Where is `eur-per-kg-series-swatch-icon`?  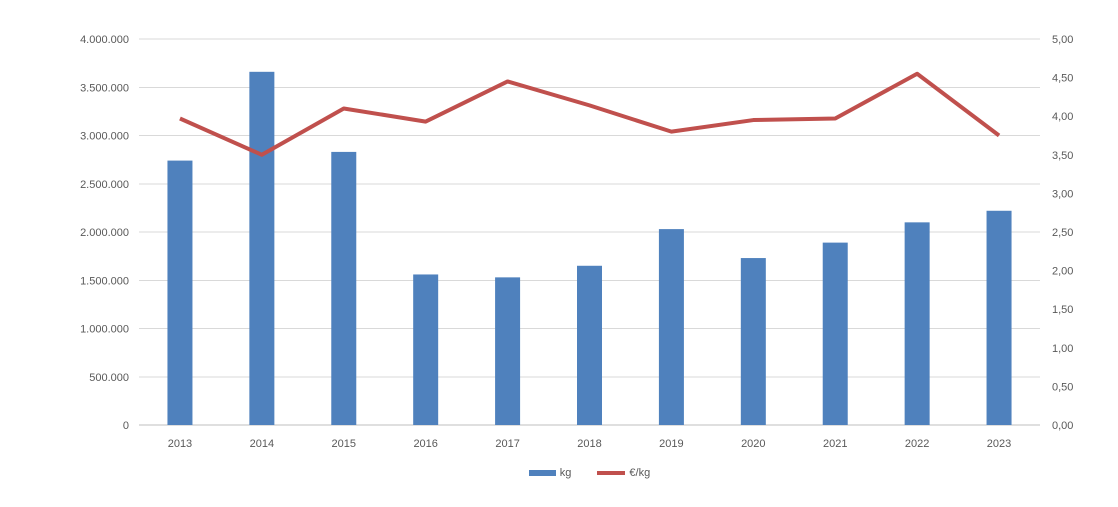 eur-per-kg-series-swatch-icon is located at coordinates (611, 473).